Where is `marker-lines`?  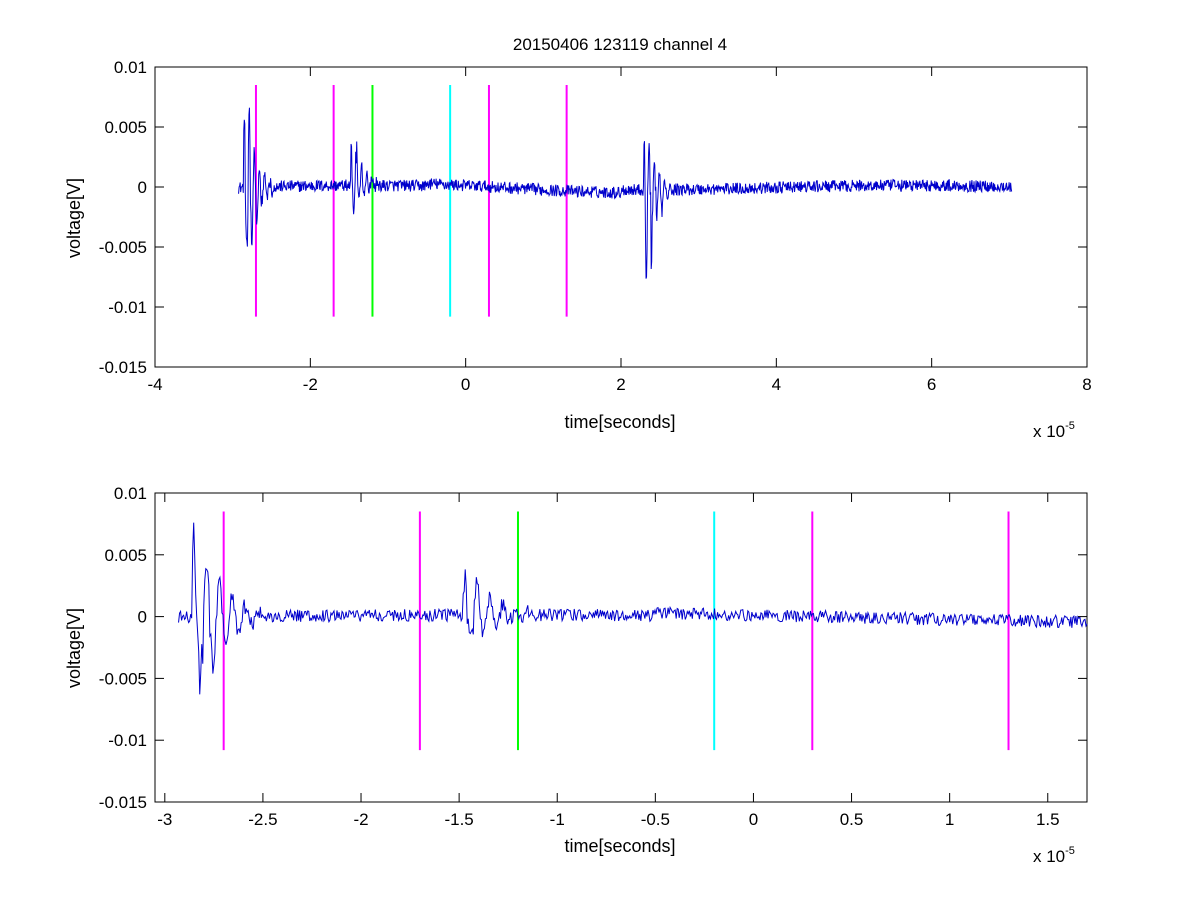 marker-lines is located at coordinates (411, 201).